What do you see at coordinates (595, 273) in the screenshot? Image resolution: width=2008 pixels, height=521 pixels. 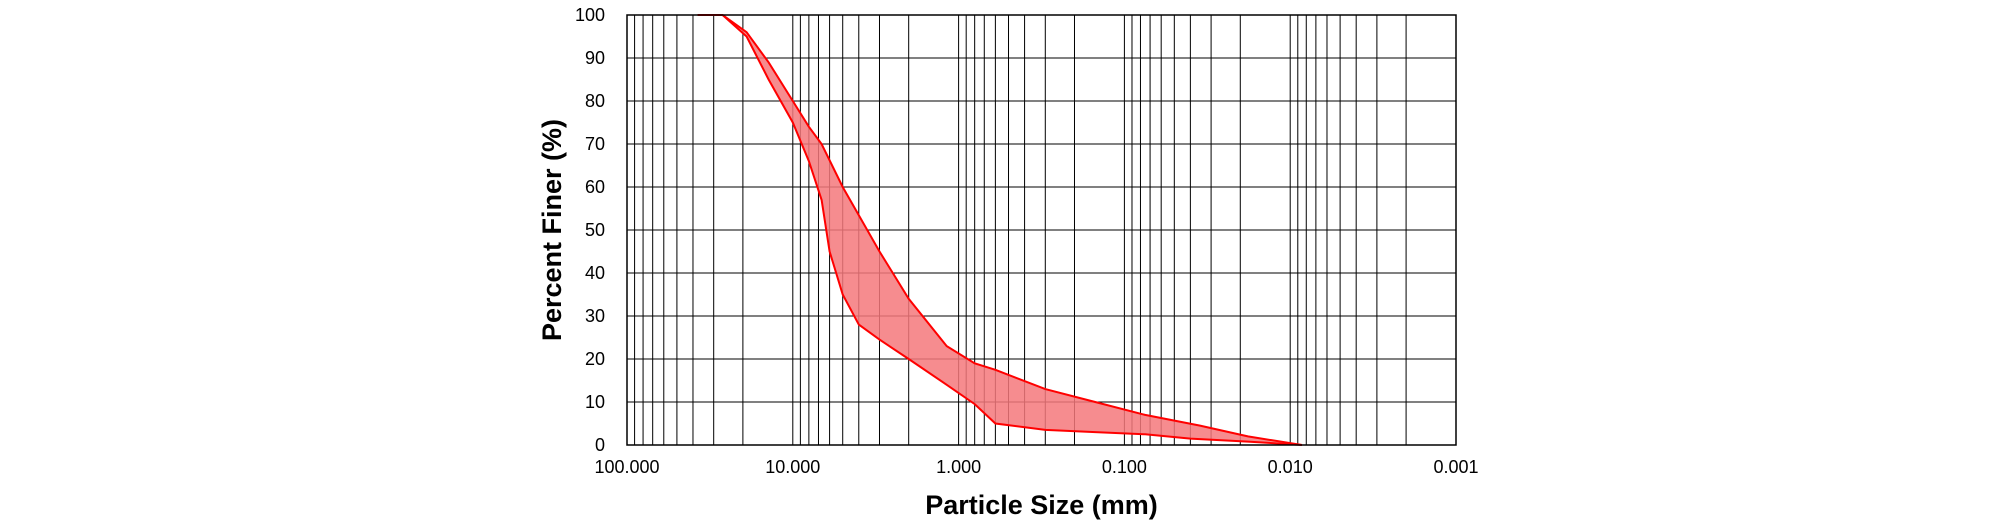 I see `y-tick-label: 40` at bounding box center [595, 273].